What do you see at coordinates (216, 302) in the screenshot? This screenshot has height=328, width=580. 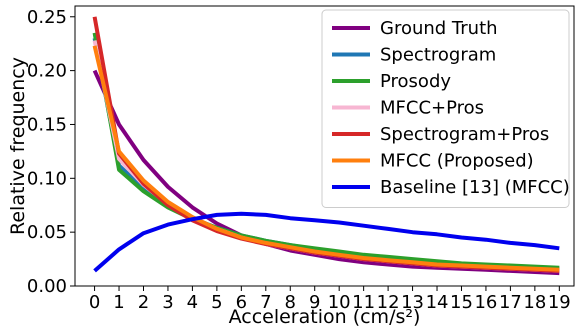 I see `x-tick-label: 5` at bounding box center [216, 302].